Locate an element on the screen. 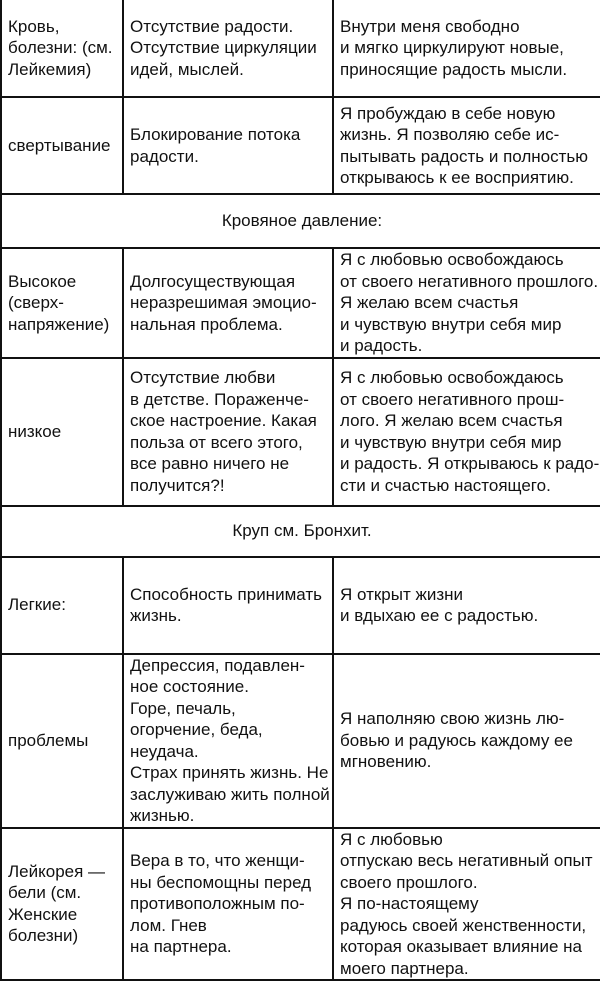 This screenshot has width=600, height=981. cell-text-line: на партнера. is located at coordinates (181, 946).